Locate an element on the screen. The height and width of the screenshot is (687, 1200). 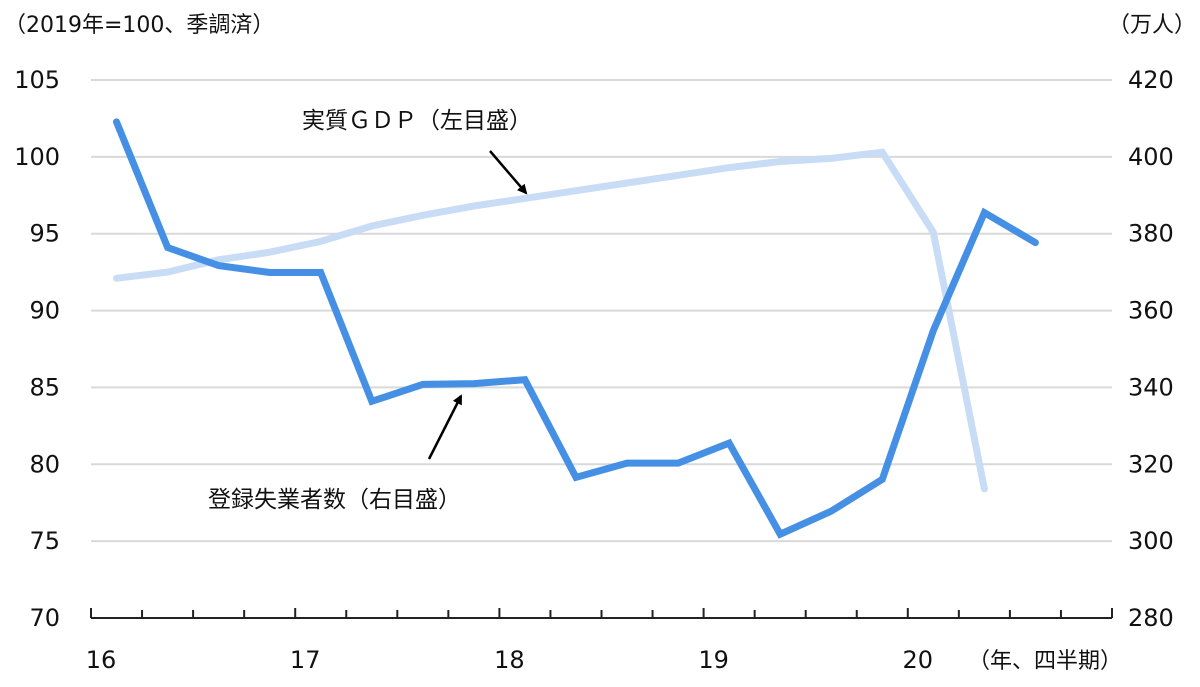
right-axis-tick-label: 300 is located at coordinates (1151, 541).